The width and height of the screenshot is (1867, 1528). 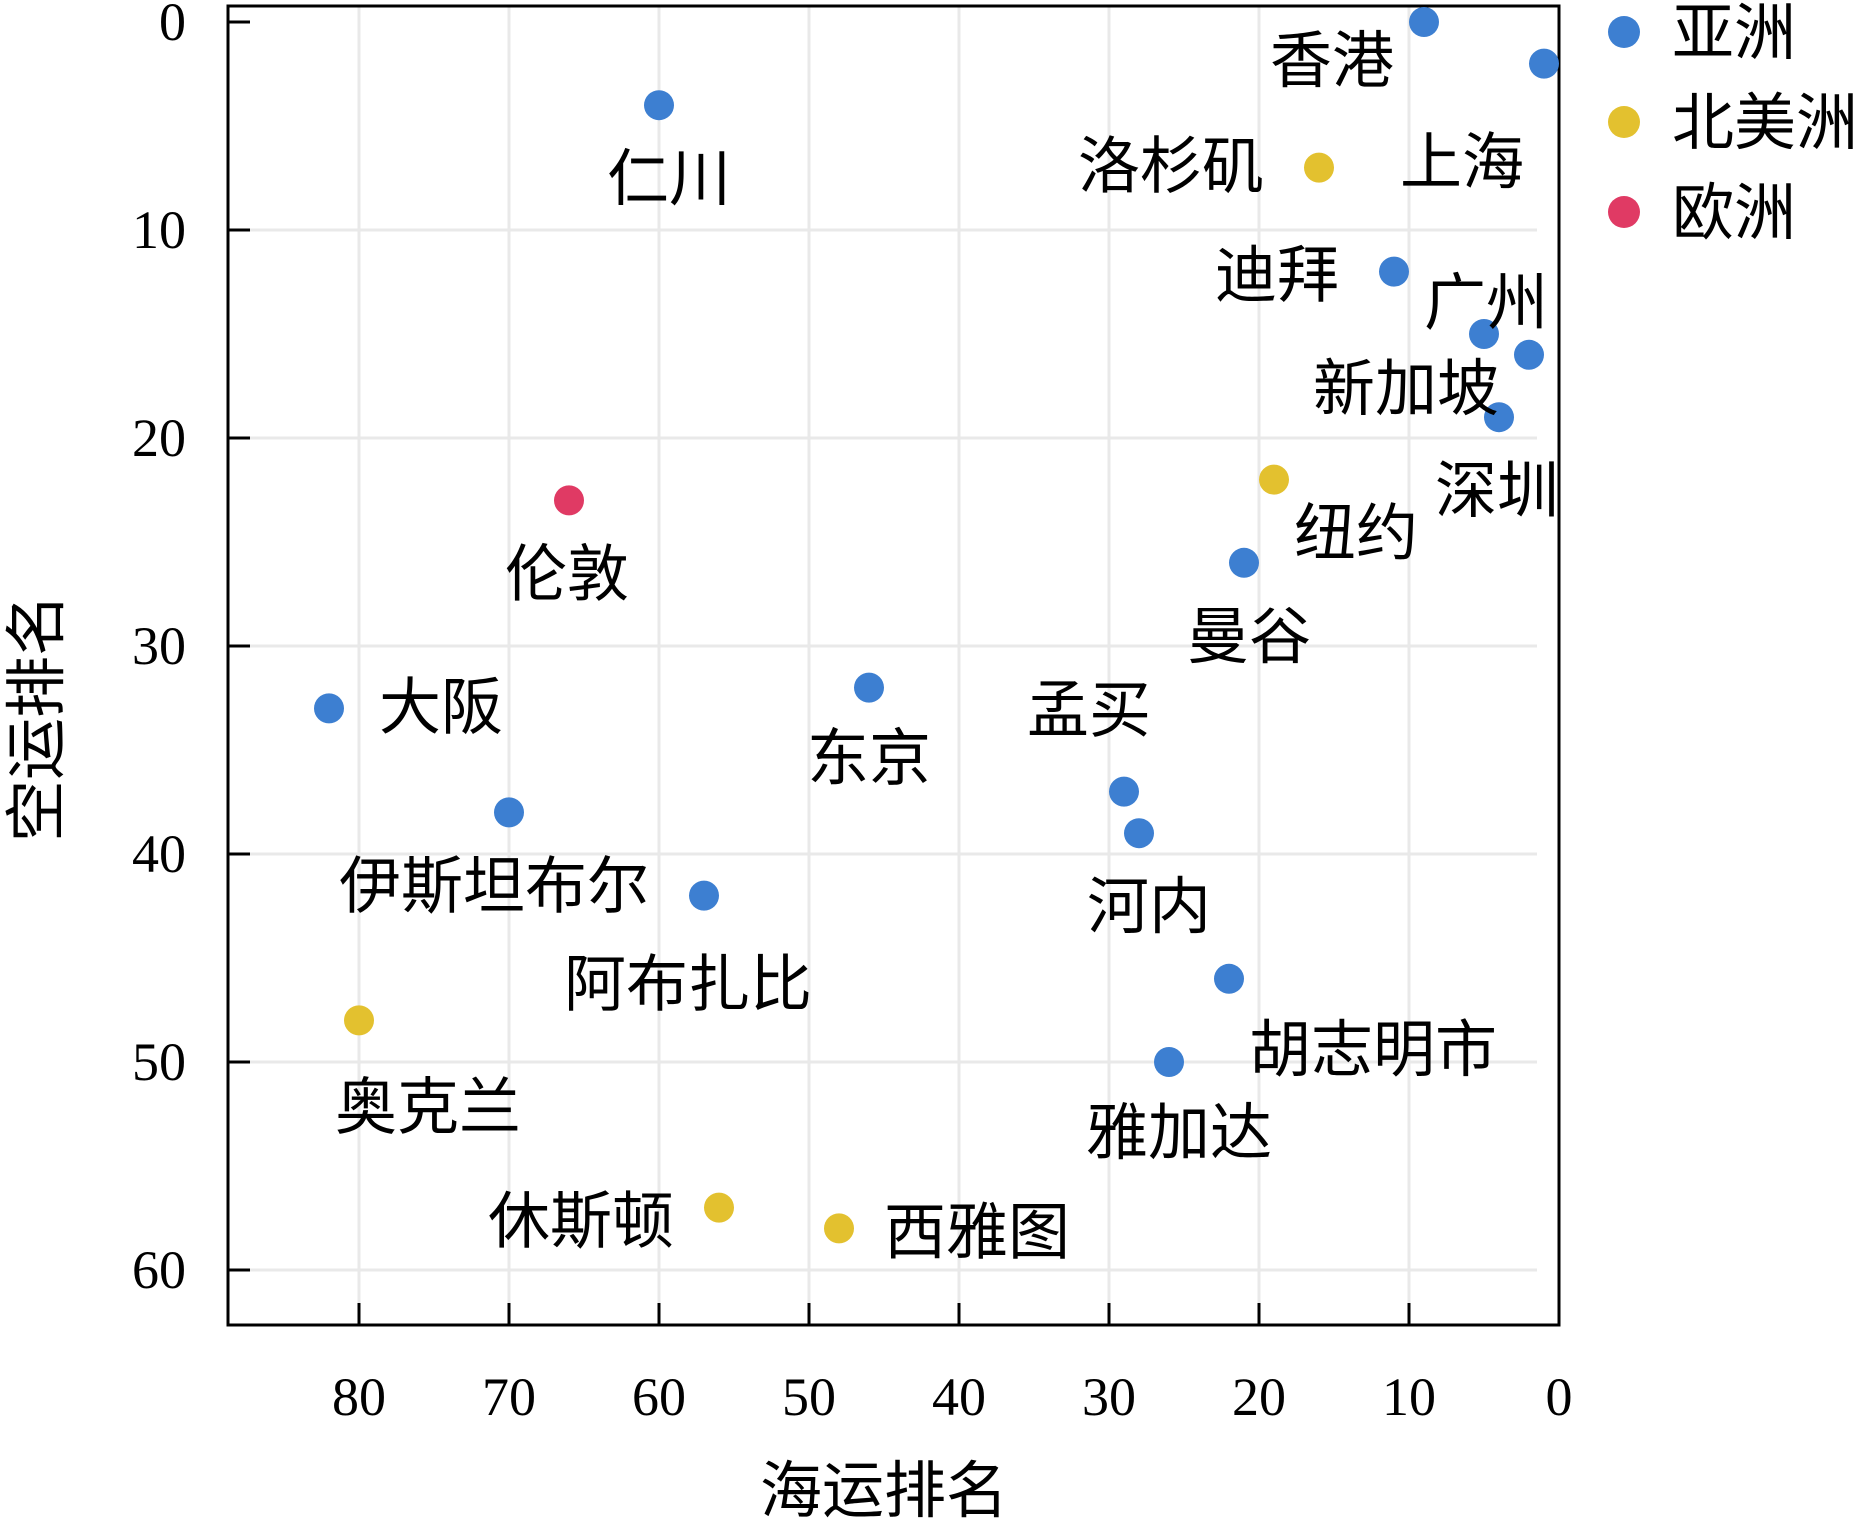 What do you see at coordinates (159, 230) in the screenshot?
I see `y-tick-label: 10` at bounding box center [159, 230].